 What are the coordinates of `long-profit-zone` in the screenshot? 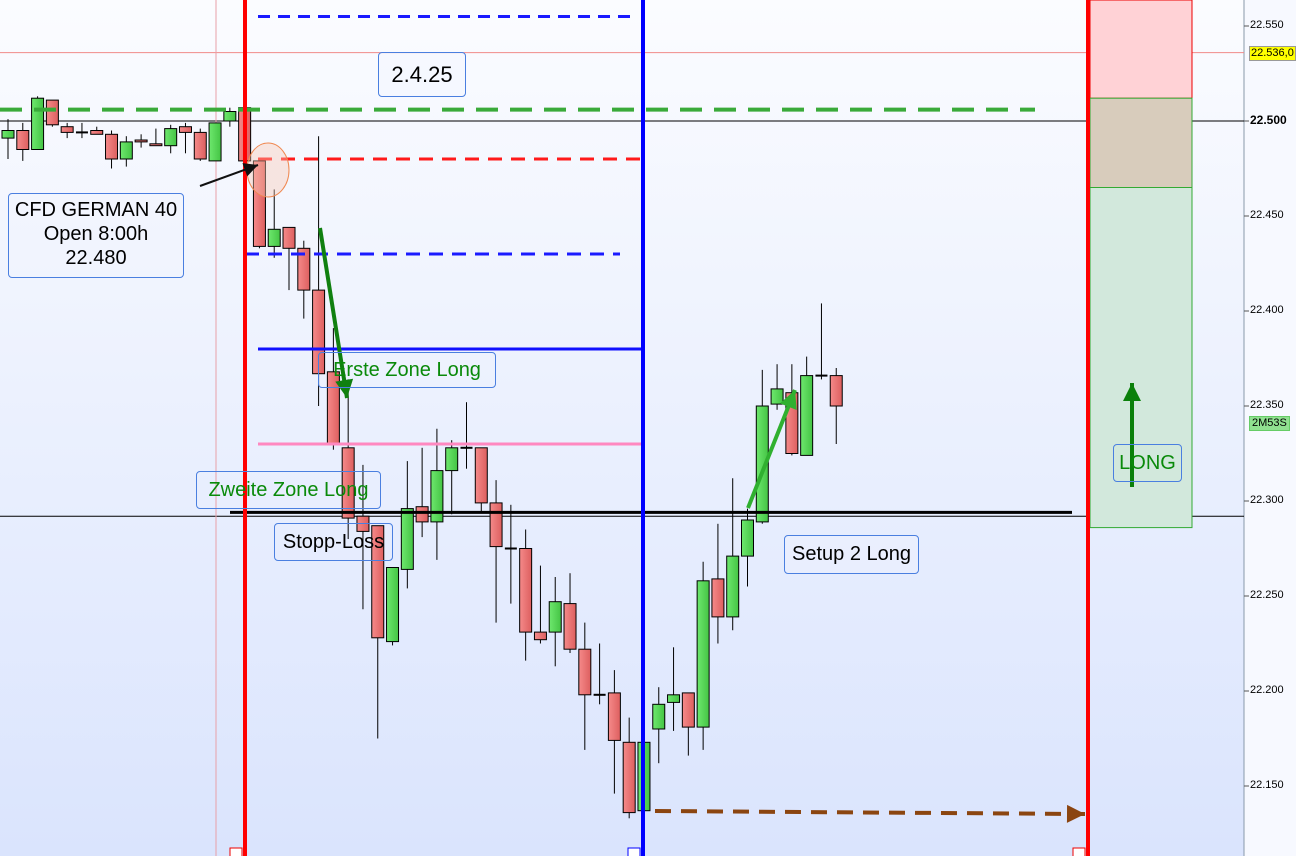 It's located at (1141, 358).